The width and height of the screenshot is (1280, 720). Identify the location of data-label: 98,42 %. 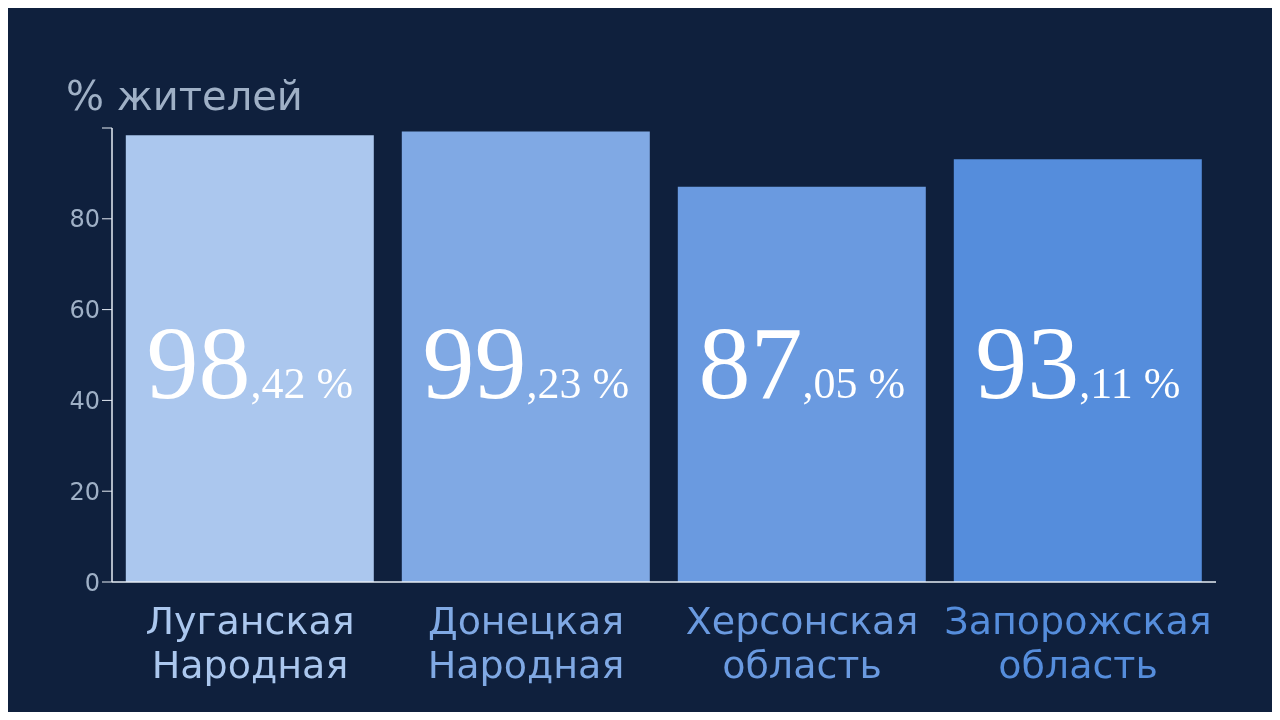
(250, 362).